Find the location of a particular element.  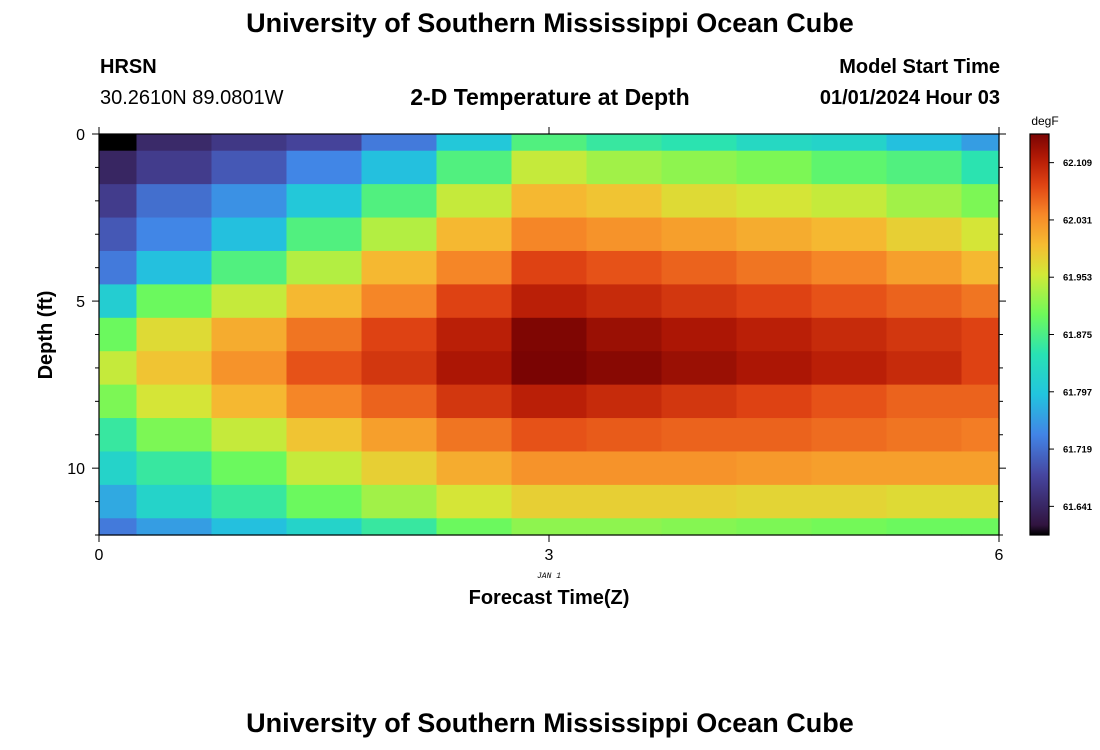

colorbar-tick-label: 61.641 is located at coordinates (1078, 507).